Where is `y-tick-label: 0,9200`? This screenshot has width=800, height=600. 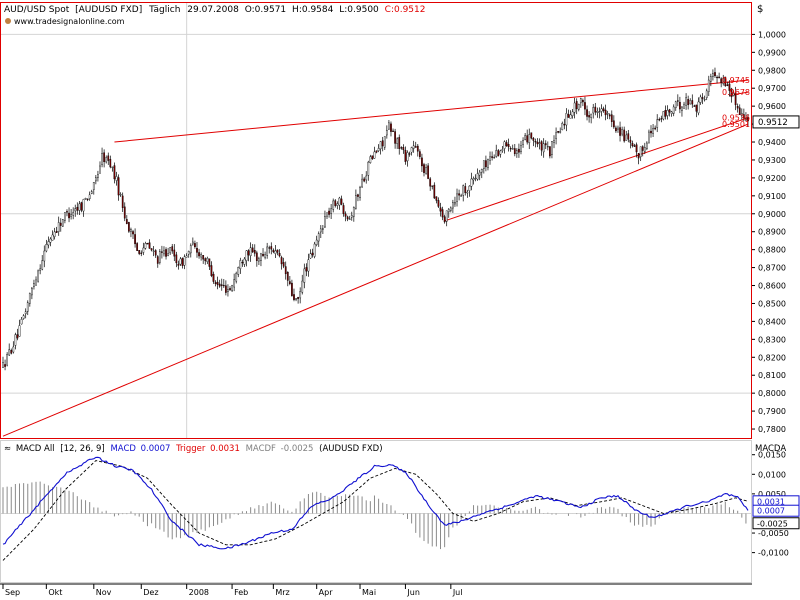 y-tick-label: 0,9200 is located at coordinates (772, 178).